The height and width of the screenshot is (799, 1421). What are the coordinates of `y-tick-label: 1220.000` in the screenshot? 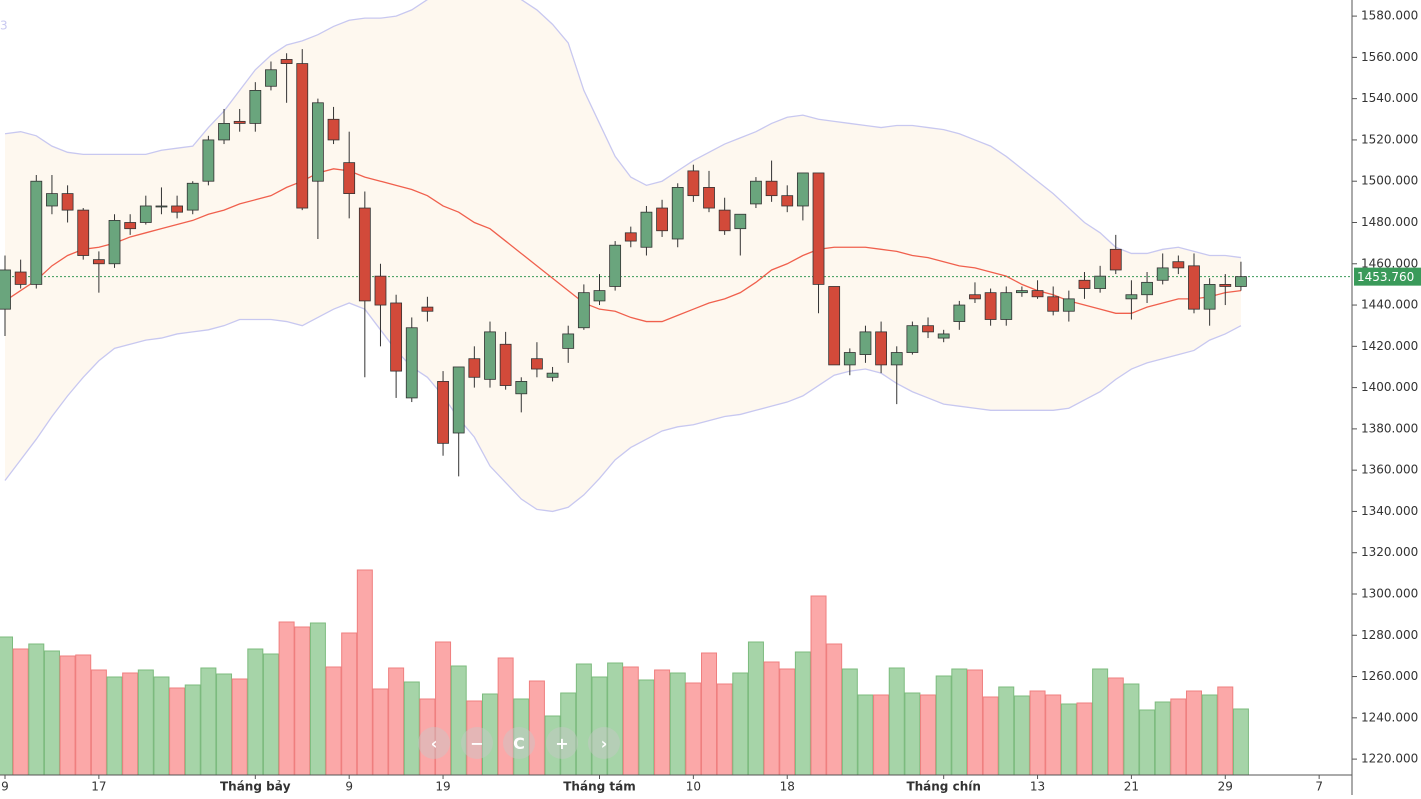 It's located at (1389, 759).